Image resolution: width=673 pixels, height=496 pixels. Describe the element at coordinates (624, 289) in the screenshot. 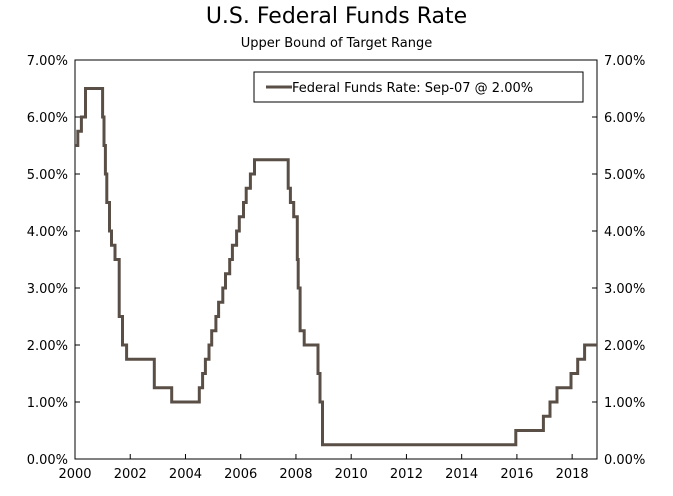

I see `y-tick-label-right: 3.00%` at that location.